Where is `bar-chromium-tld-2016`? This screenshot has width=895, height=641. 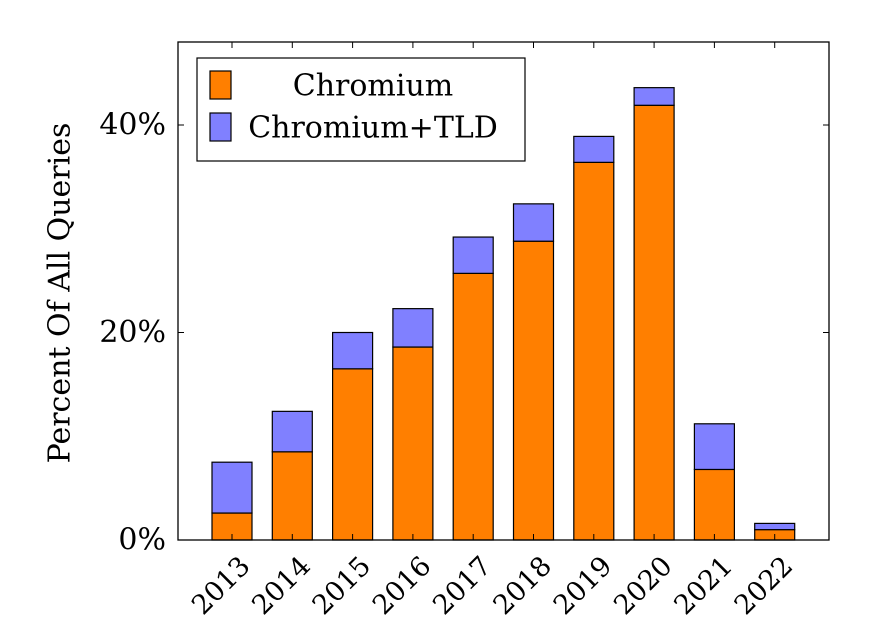
bar-chromium-tld-2016 is located at coordinates (413, 328).